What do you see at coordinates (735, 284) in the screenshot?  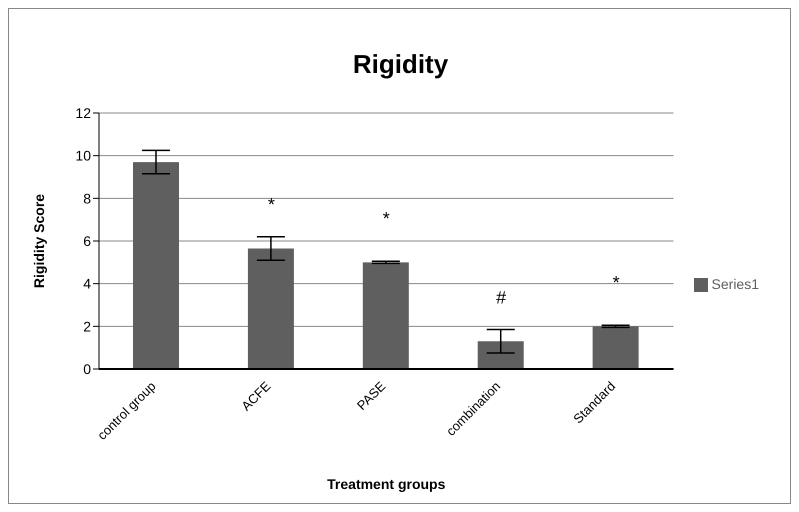 I see `legend-label: Series1` at bounding box center [735, 284].